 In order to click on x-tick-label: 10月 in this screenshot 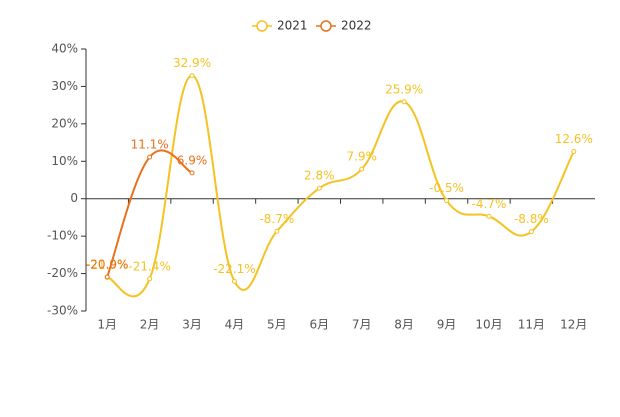, I will do `click(488, 325)`.